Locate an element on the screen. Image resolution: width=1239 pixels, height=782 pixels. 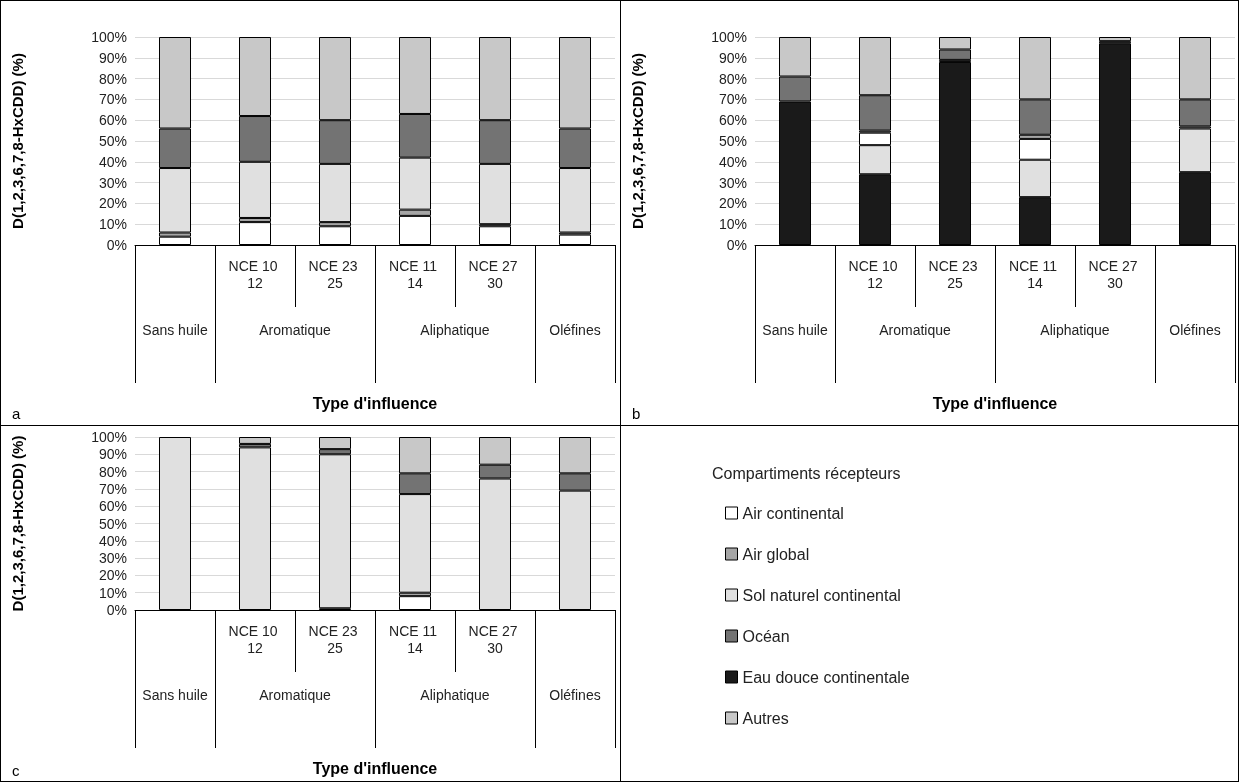
legend-label: Air continental is located at coordinates (793, 513).